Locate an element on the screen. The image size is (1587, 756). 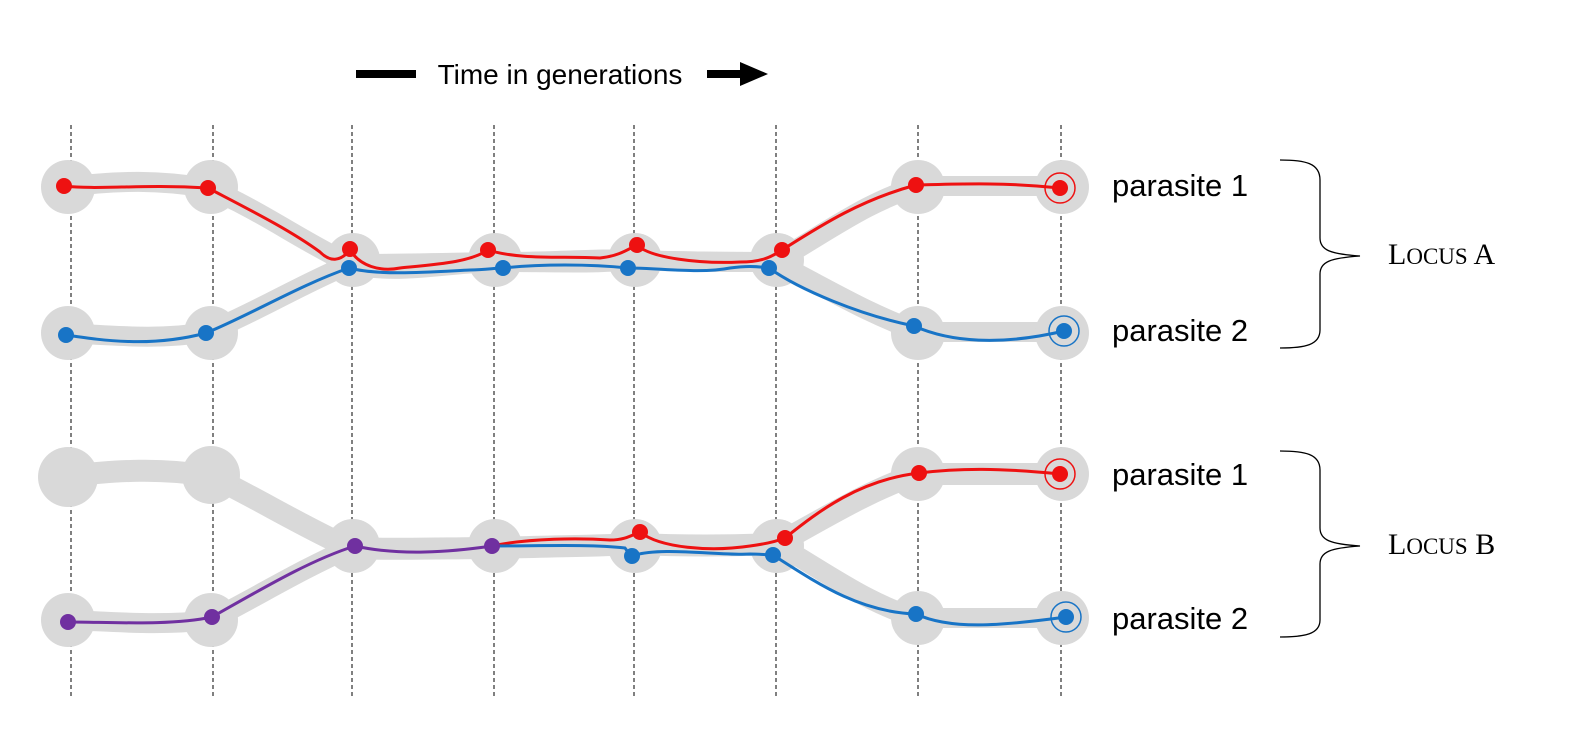
locus-b-parasite-2-line is located at coordinates (779, 585).